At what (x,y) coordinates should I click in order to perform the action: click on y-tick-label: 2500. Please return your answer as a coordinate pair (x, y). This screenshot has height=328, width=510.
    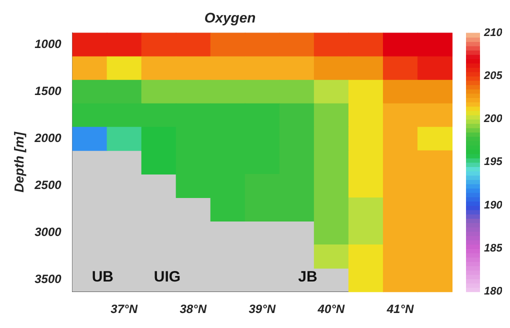
    Looking at the image, I should click on (48, 185).